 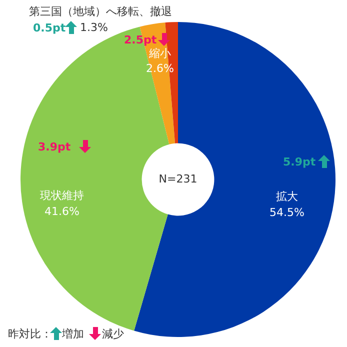 What do you see at coordinates (73, 334) in the screenshot?
I see `text: 増加` at bounding box center [73, 334].